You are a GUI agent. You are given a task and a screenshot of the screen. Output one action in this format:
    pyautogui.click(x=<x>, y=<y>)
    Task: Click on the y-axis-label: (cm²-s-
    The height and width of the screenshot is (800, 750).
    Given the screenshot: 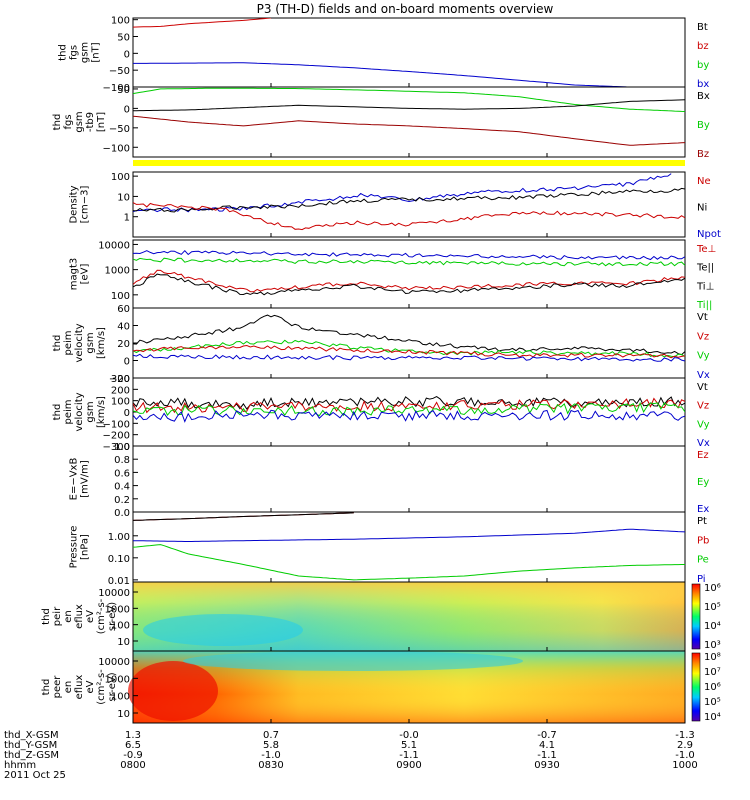 What is the action you would take?
    pyautogui.click(x=101, y=687)
    